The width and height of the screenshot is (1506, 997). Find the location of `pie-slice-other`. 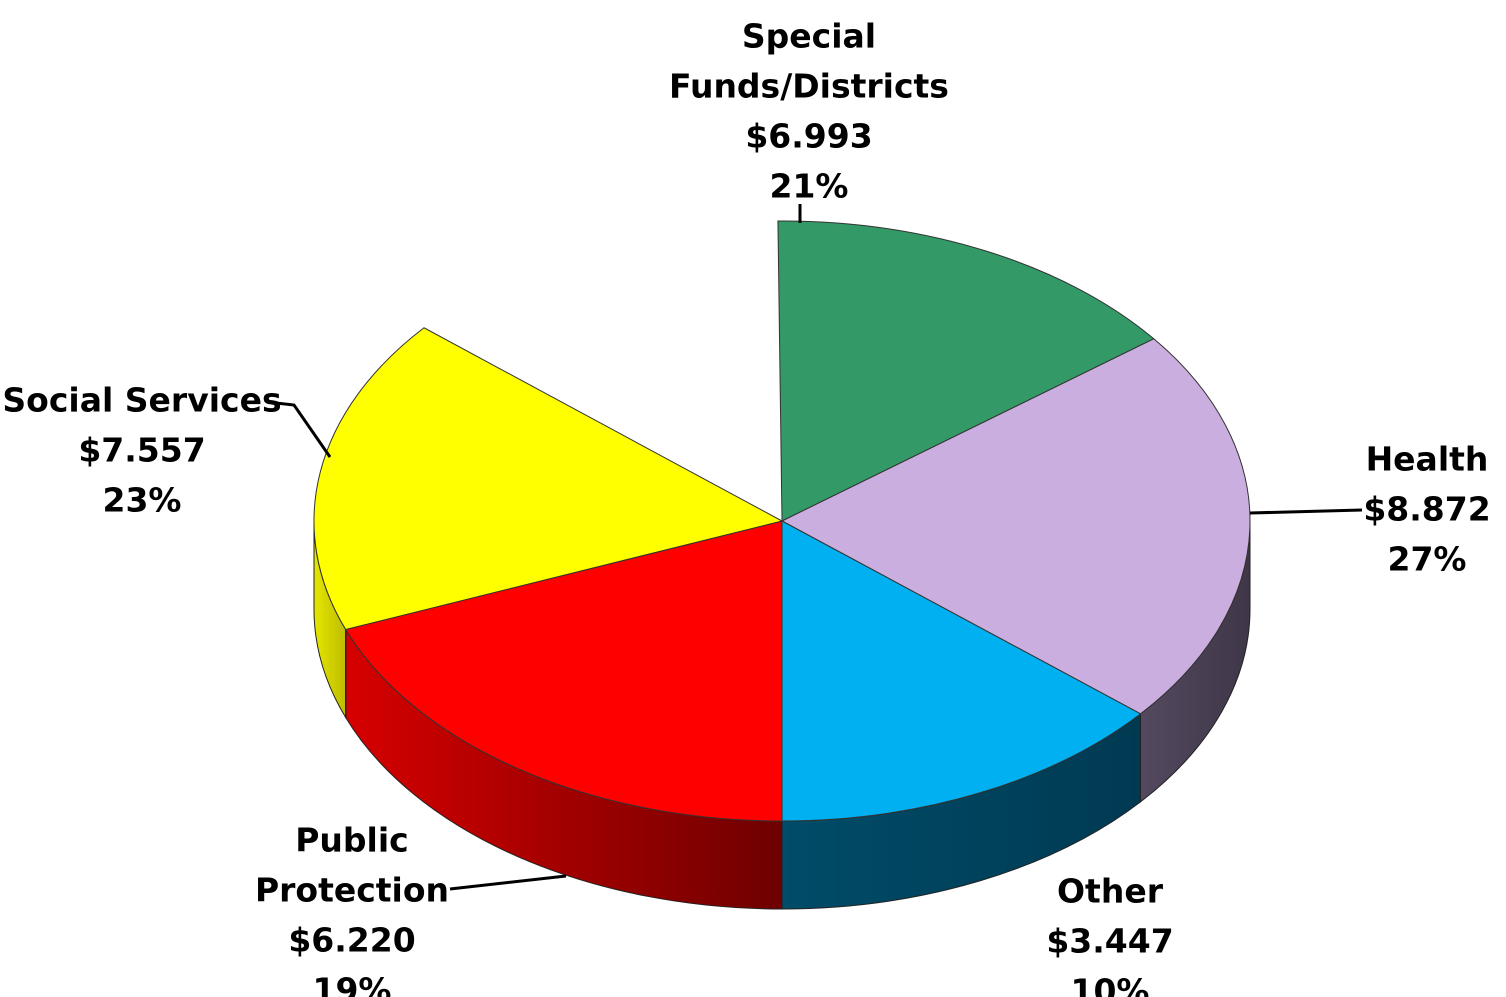

pie-slice-other is located at coordinates (961, 671).